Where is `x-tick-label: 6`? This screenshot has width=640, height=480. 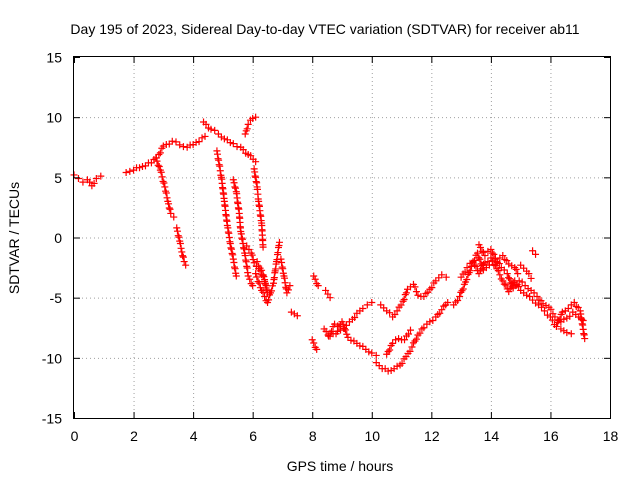 x-tick-label: 6 is located at coordinates (253, 436).